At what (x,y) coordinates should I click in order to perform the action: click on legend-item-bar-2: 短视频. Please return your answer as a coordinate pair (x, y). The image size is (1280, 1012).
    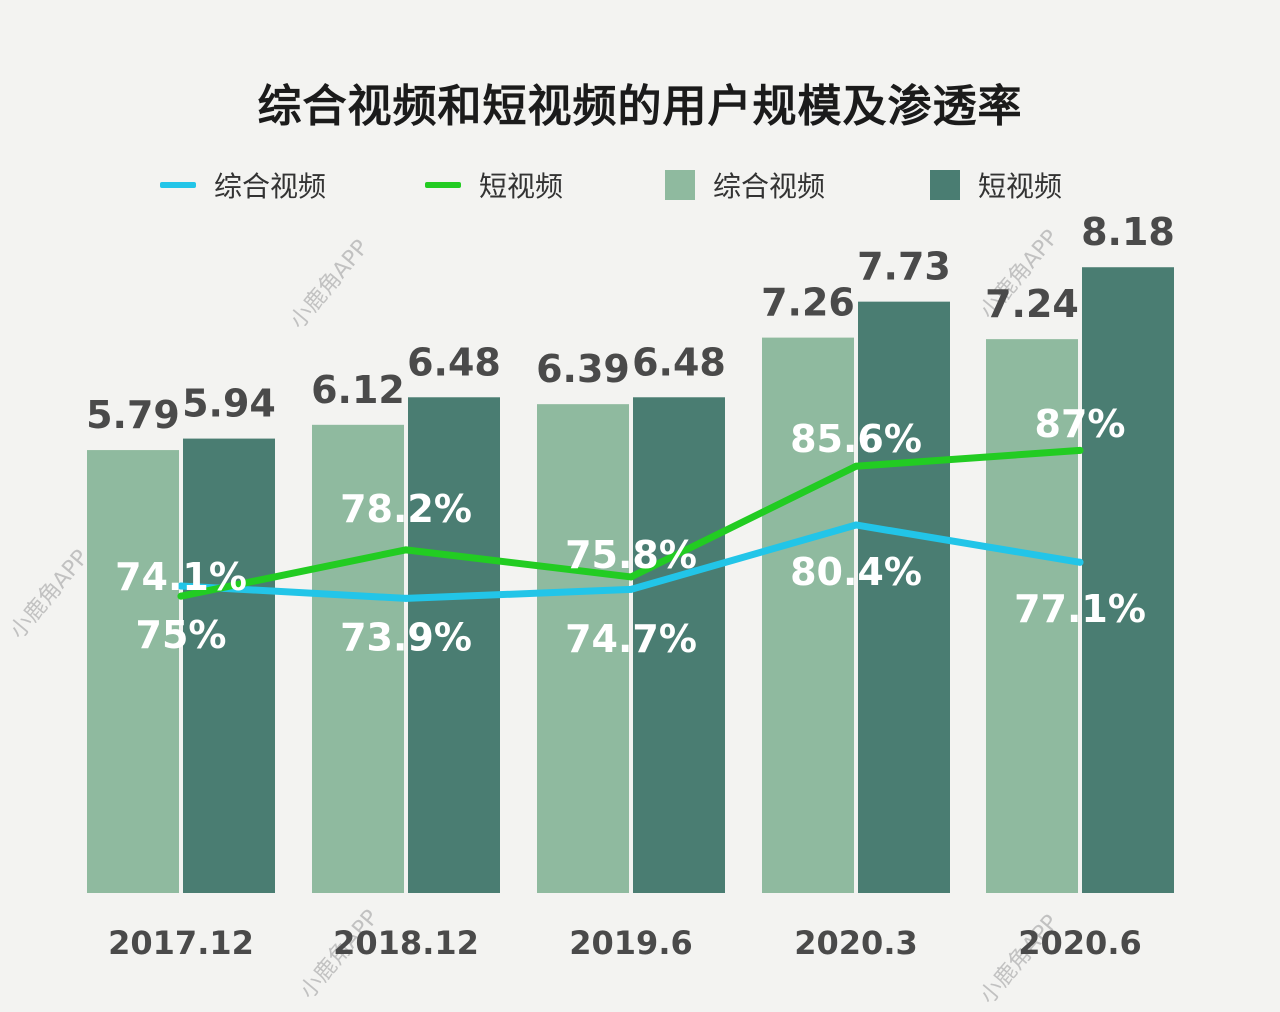
    Looking at the image, I should click on (996, 185).